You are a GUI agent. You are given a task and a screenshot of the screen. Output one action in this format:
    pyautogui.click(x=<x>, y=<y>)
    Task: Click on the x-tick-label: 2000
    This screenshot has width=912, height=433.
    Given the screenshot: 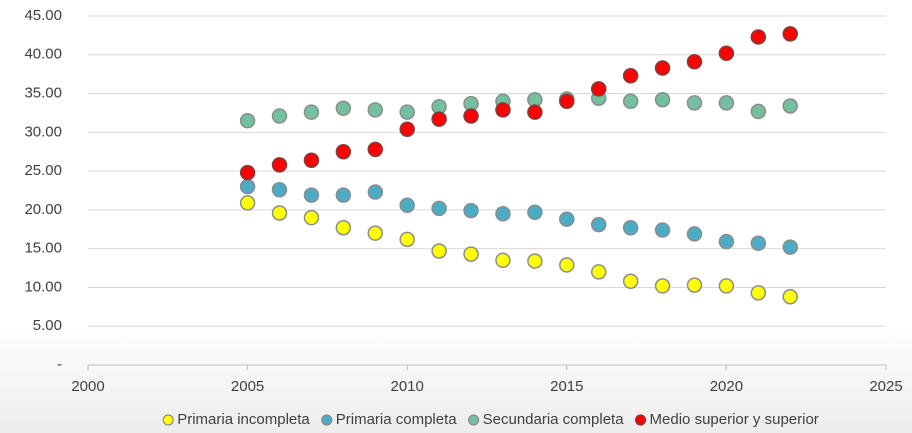 What is the action you would take?
    pyautogui.click(x=87, y=386)
    